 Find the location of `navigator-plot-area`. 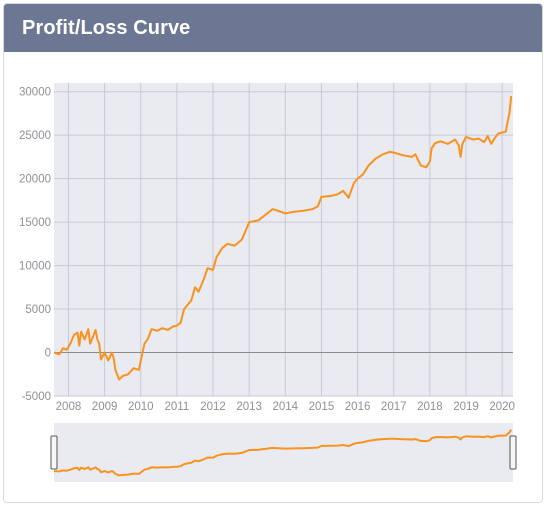

navigator-plot-area is located at coordinates (283, 452).